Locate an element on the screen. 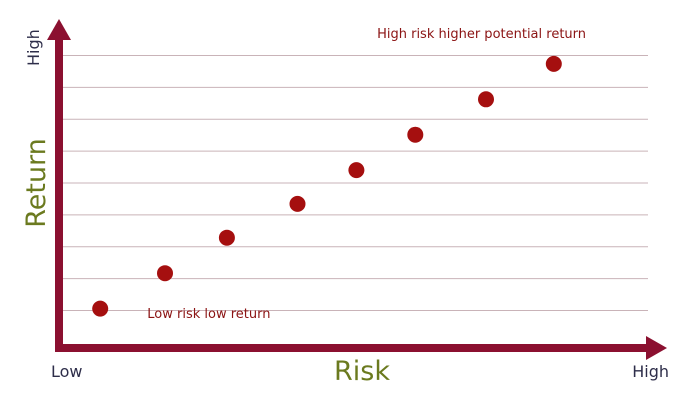  x-axis-title: Risk is located at coordinates (362, 371).